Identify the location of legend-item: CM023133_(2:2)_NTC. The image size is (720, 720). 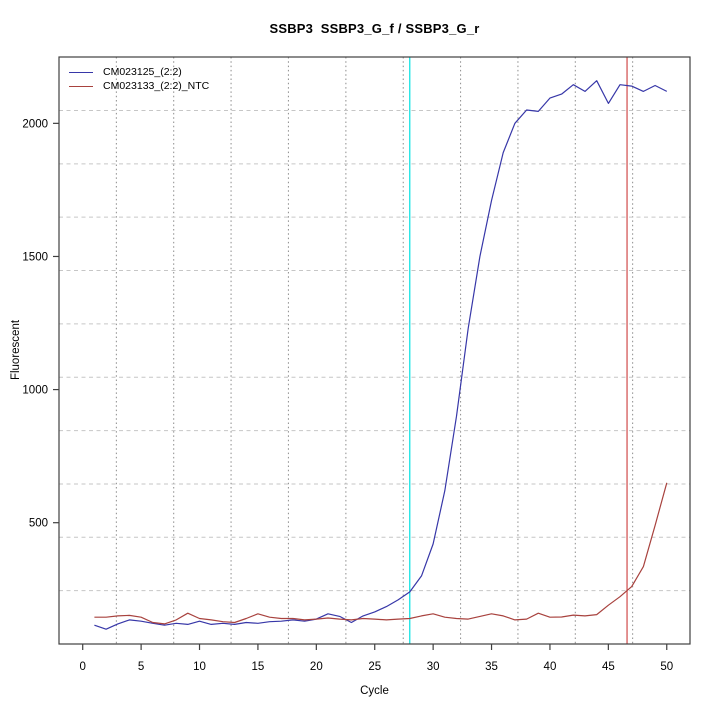
(139, 86).